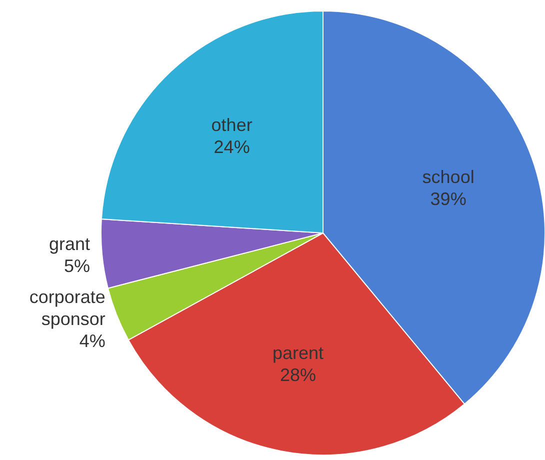  What do you see at coordinates (92, 341) in the screenshot?
I see `data-label: 4%` at bounding box center [92, 341].